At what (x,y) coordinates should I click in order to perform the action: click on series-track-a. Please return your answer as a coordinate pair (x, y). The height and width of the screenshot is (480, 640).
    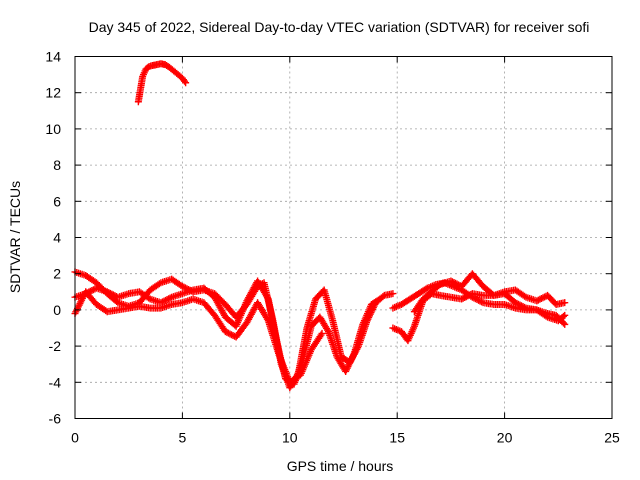
    Looking at the image, I should click on (234, 330).